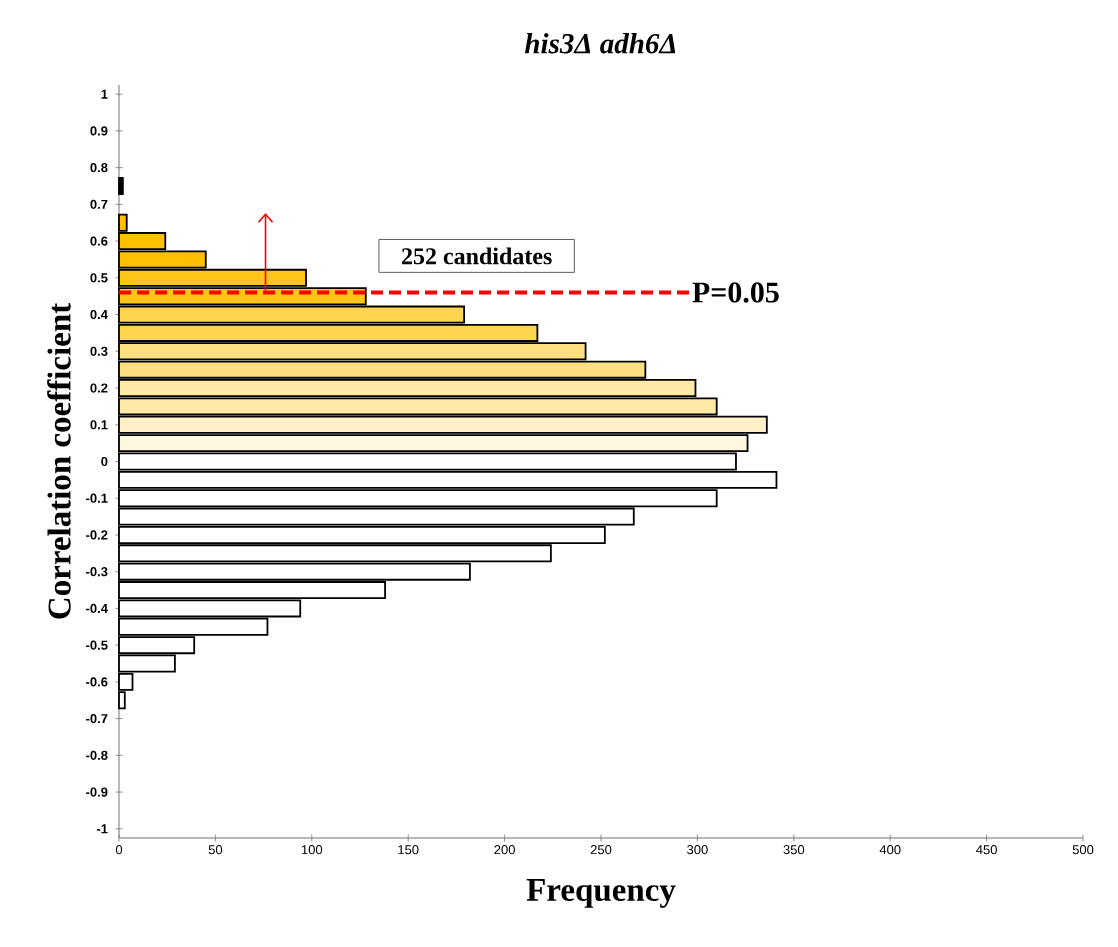  Describe the element at coordinates (99, 314) in the screenshot. I see `y-tick-label: 0.4` at that location.